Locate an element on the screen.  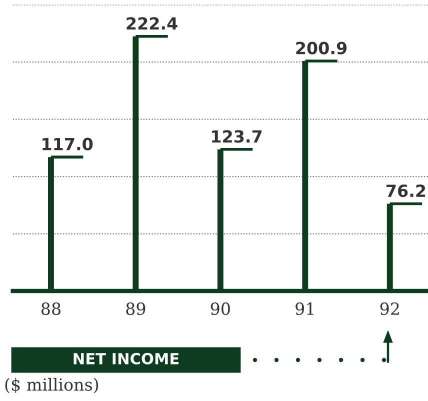
data-label: 222.4 is located at coordinates (152, 23).